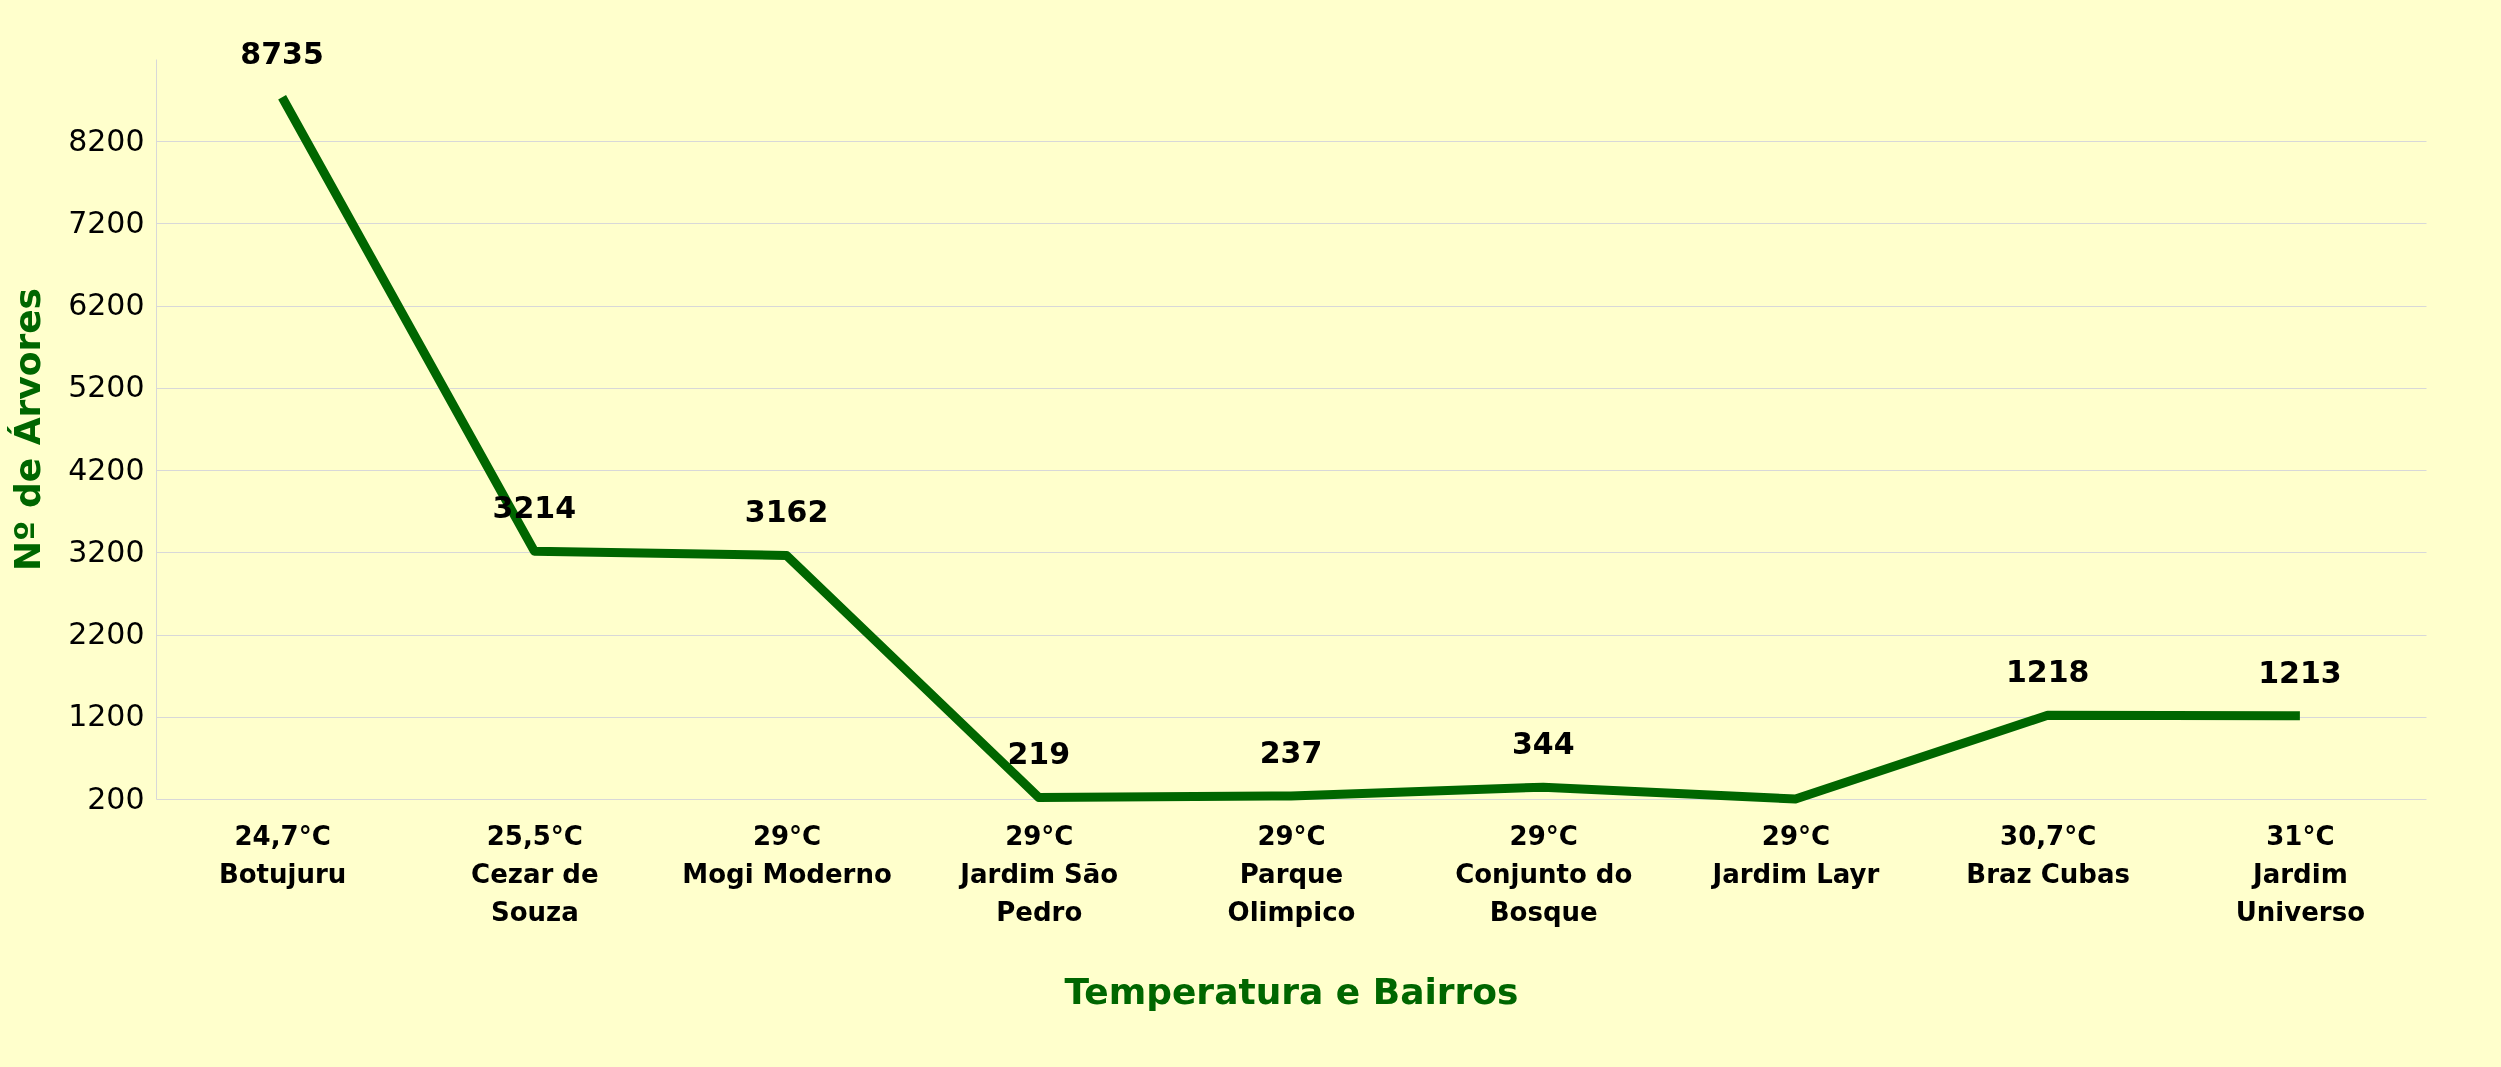 The image size is (2501, 1067). I want to click on y-tick-label: 5200, so click(106, 387).